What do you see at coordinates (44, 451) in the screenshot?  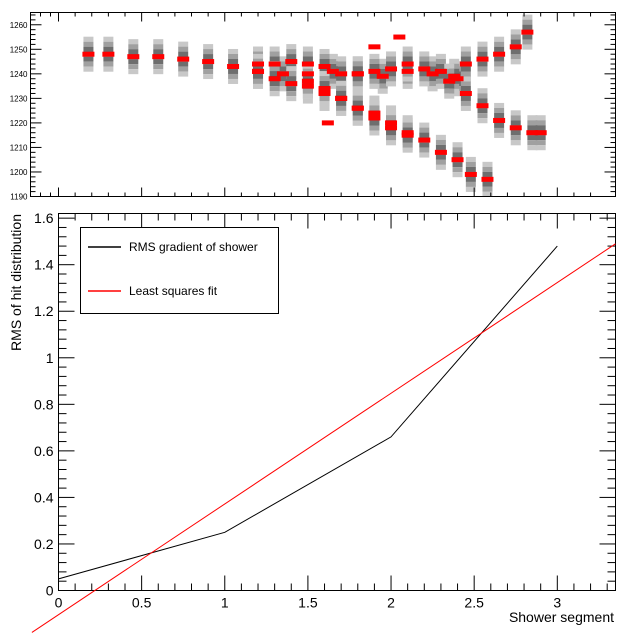 I see `y-tick-label: 0.6` at bounding box center [44, 451].